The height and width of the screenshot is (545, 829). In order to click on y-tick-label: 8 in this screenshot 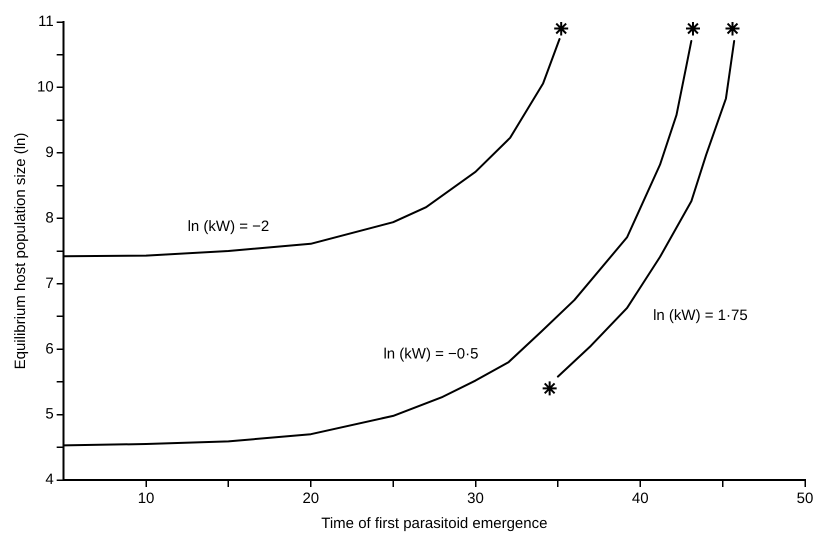, I will do `click(49, 217)`.